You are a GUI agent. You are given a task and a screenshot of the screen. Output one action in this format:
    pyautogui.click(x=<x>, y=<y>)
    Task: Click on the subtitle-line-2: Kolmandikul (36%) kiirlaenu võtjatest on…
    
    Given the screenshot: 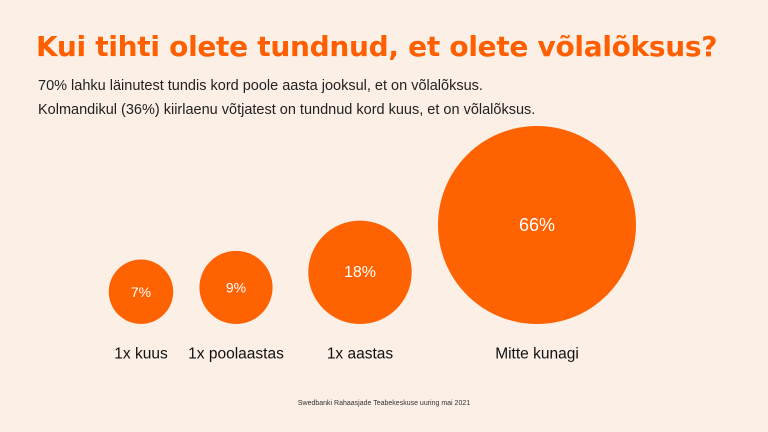 What is the action you would take?
    pyautogui.click(x=287, y=110)
    